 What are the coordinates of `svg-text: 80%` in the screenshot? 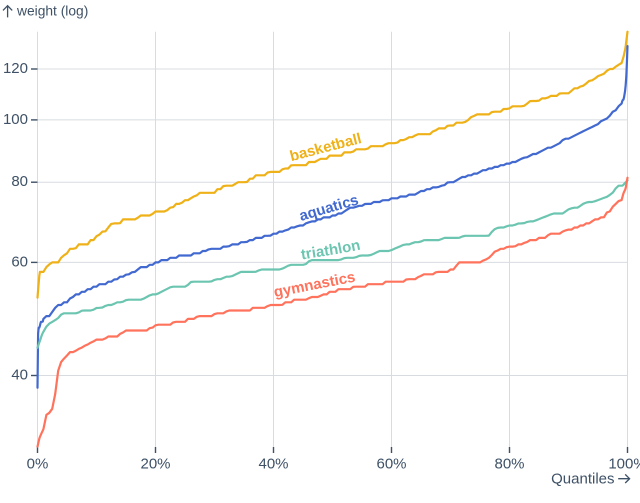 It's located at (509, 464).